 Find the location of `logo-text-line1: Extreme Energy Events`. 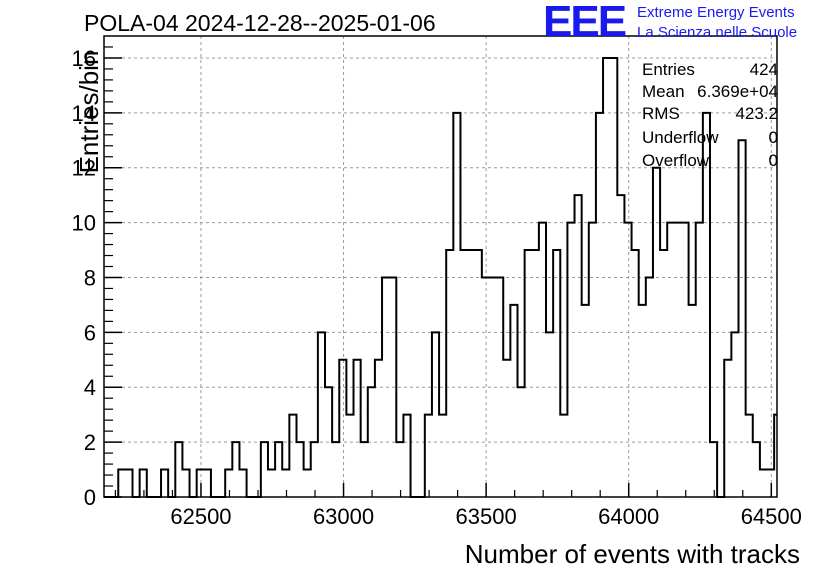

logo-text-line1: Extreme Energy Events is located at coordinates (716, 12).